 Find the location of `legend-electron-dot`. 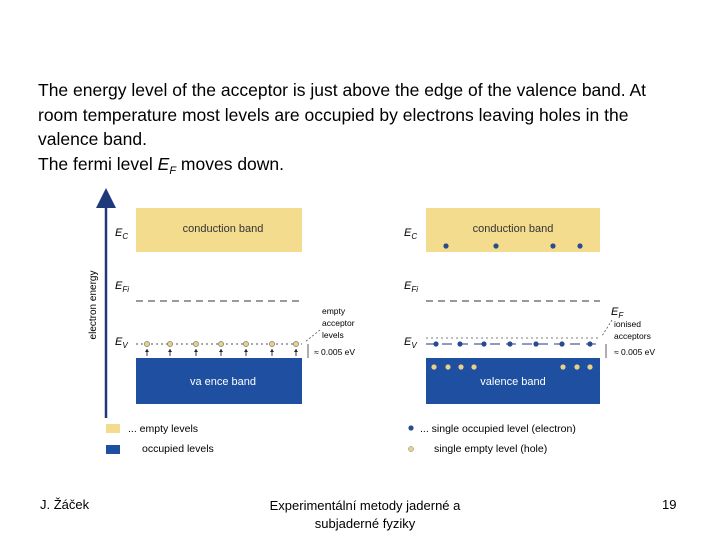

legend-electron-dot is located at coordinates (411, 428).